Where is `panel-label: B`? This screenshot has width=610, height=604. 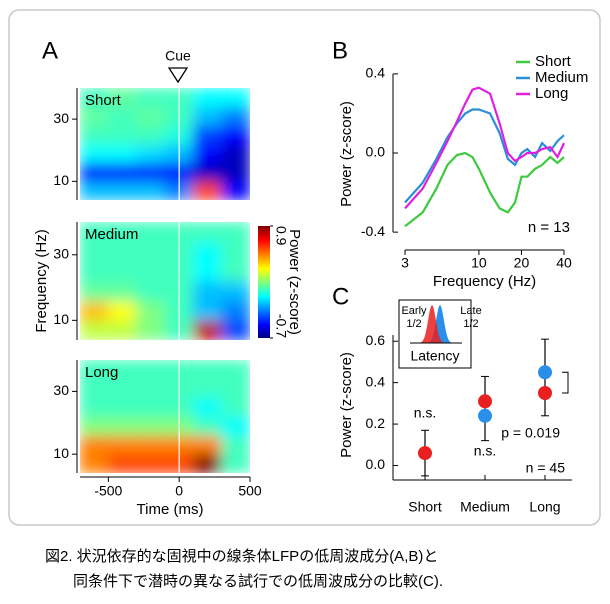 panel-label: B is located at coordinates (340, 50).